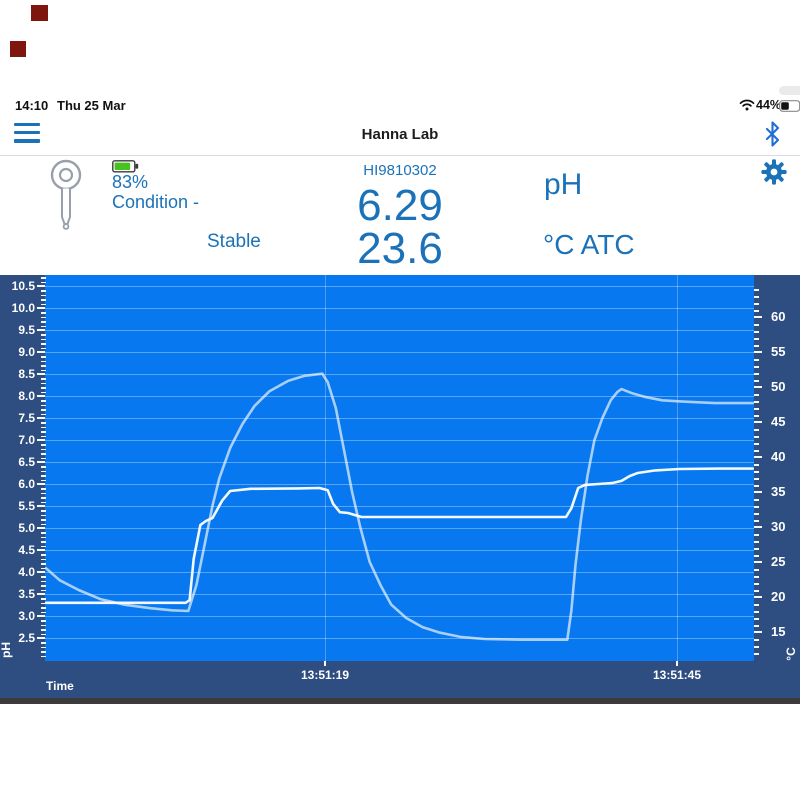  I want to click on left-axis-tick-label: 6.0, so click(26, 484).